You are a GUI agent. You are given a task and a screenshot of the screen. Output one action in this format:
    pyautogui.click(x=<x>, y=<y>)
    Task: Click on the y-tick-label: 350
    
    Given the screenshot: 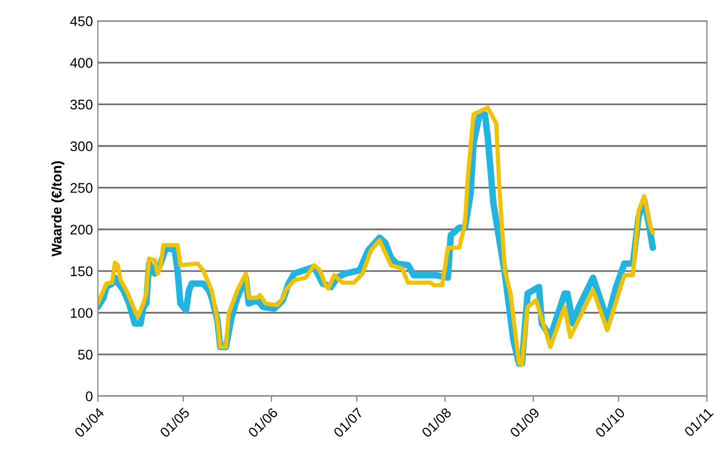 What is the action you would take?
    pyautogui.click(x=81, y=105)
    